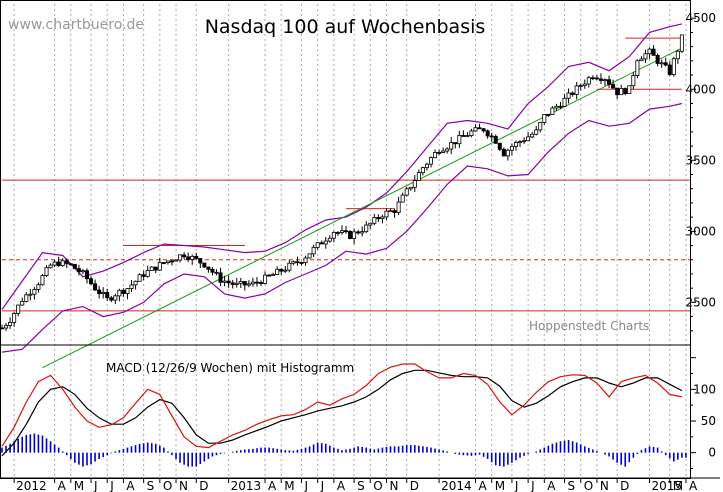 This screenshot has width=723, height=492. I want to click on x-tick-label-22: M, so click(500, 485).